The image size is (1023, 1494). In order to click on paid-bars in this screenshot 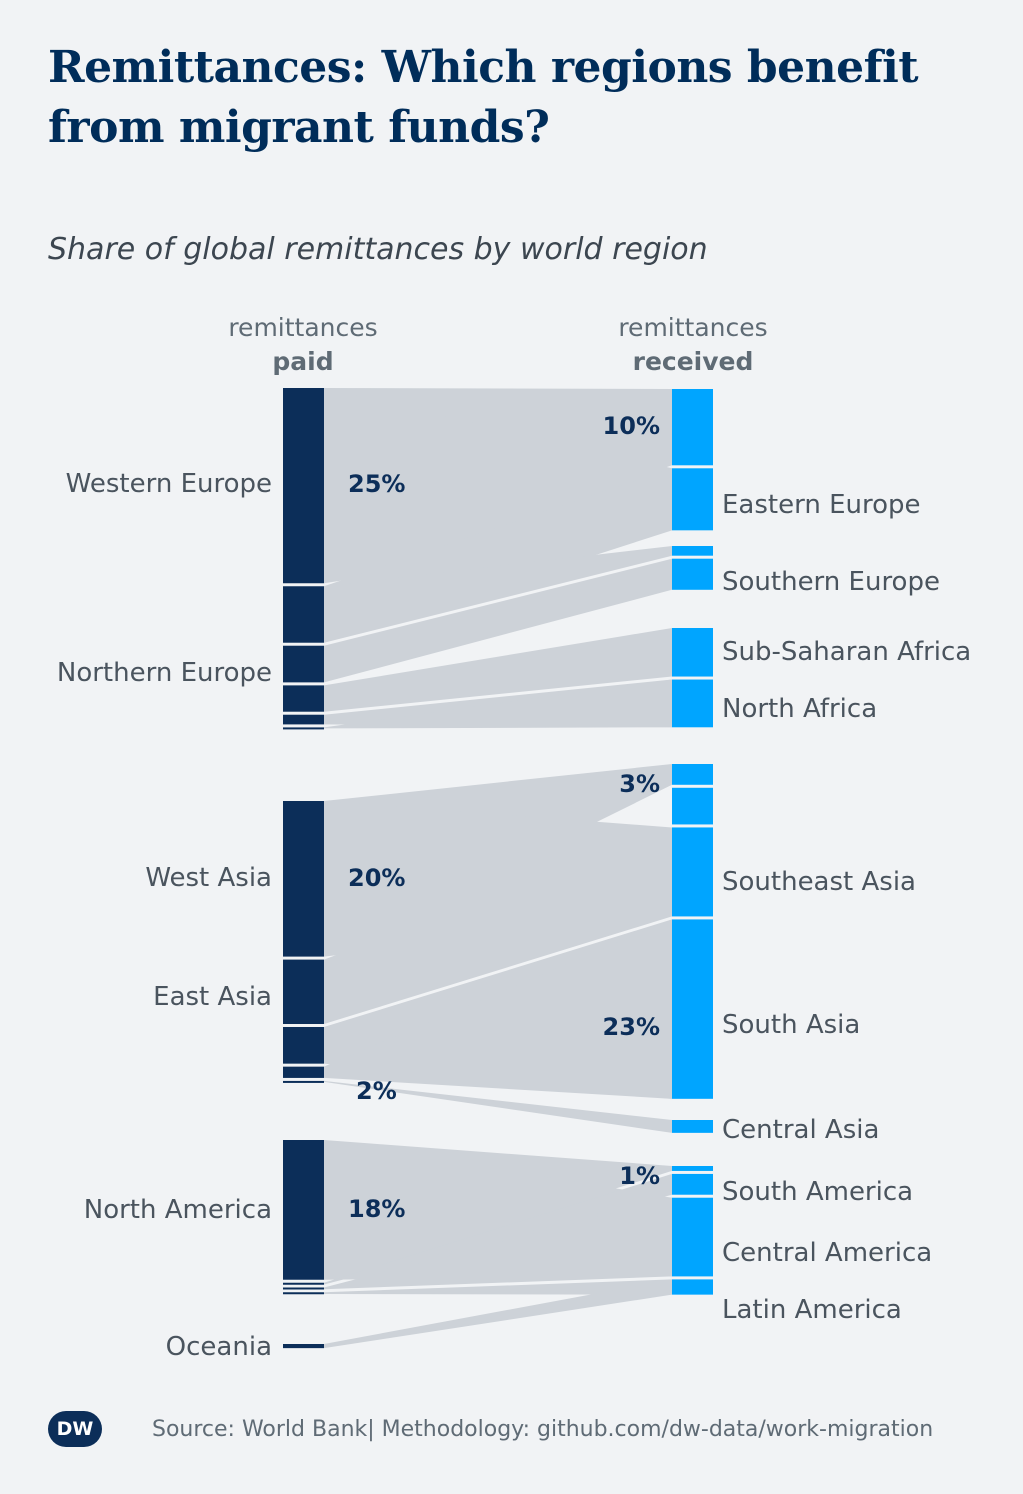, I will do `click(303, 868)`.